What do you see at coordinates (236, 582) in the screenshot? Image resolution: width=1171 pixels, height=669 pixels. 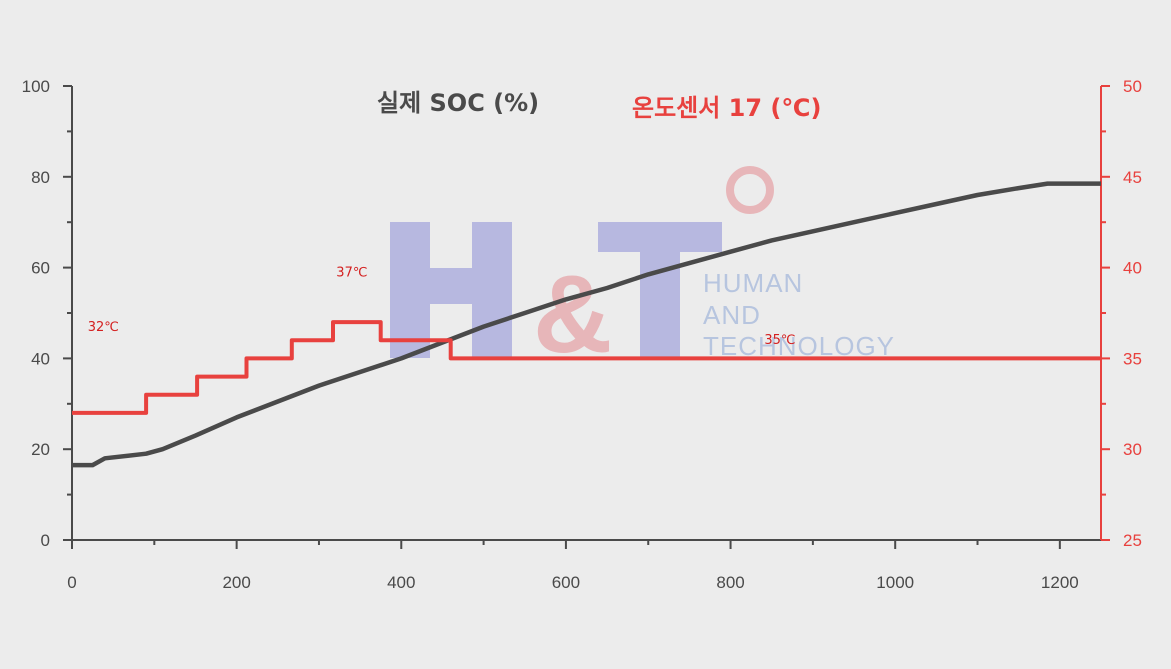 I see `x-tick-label: 200` at bounding box center [236, 582].